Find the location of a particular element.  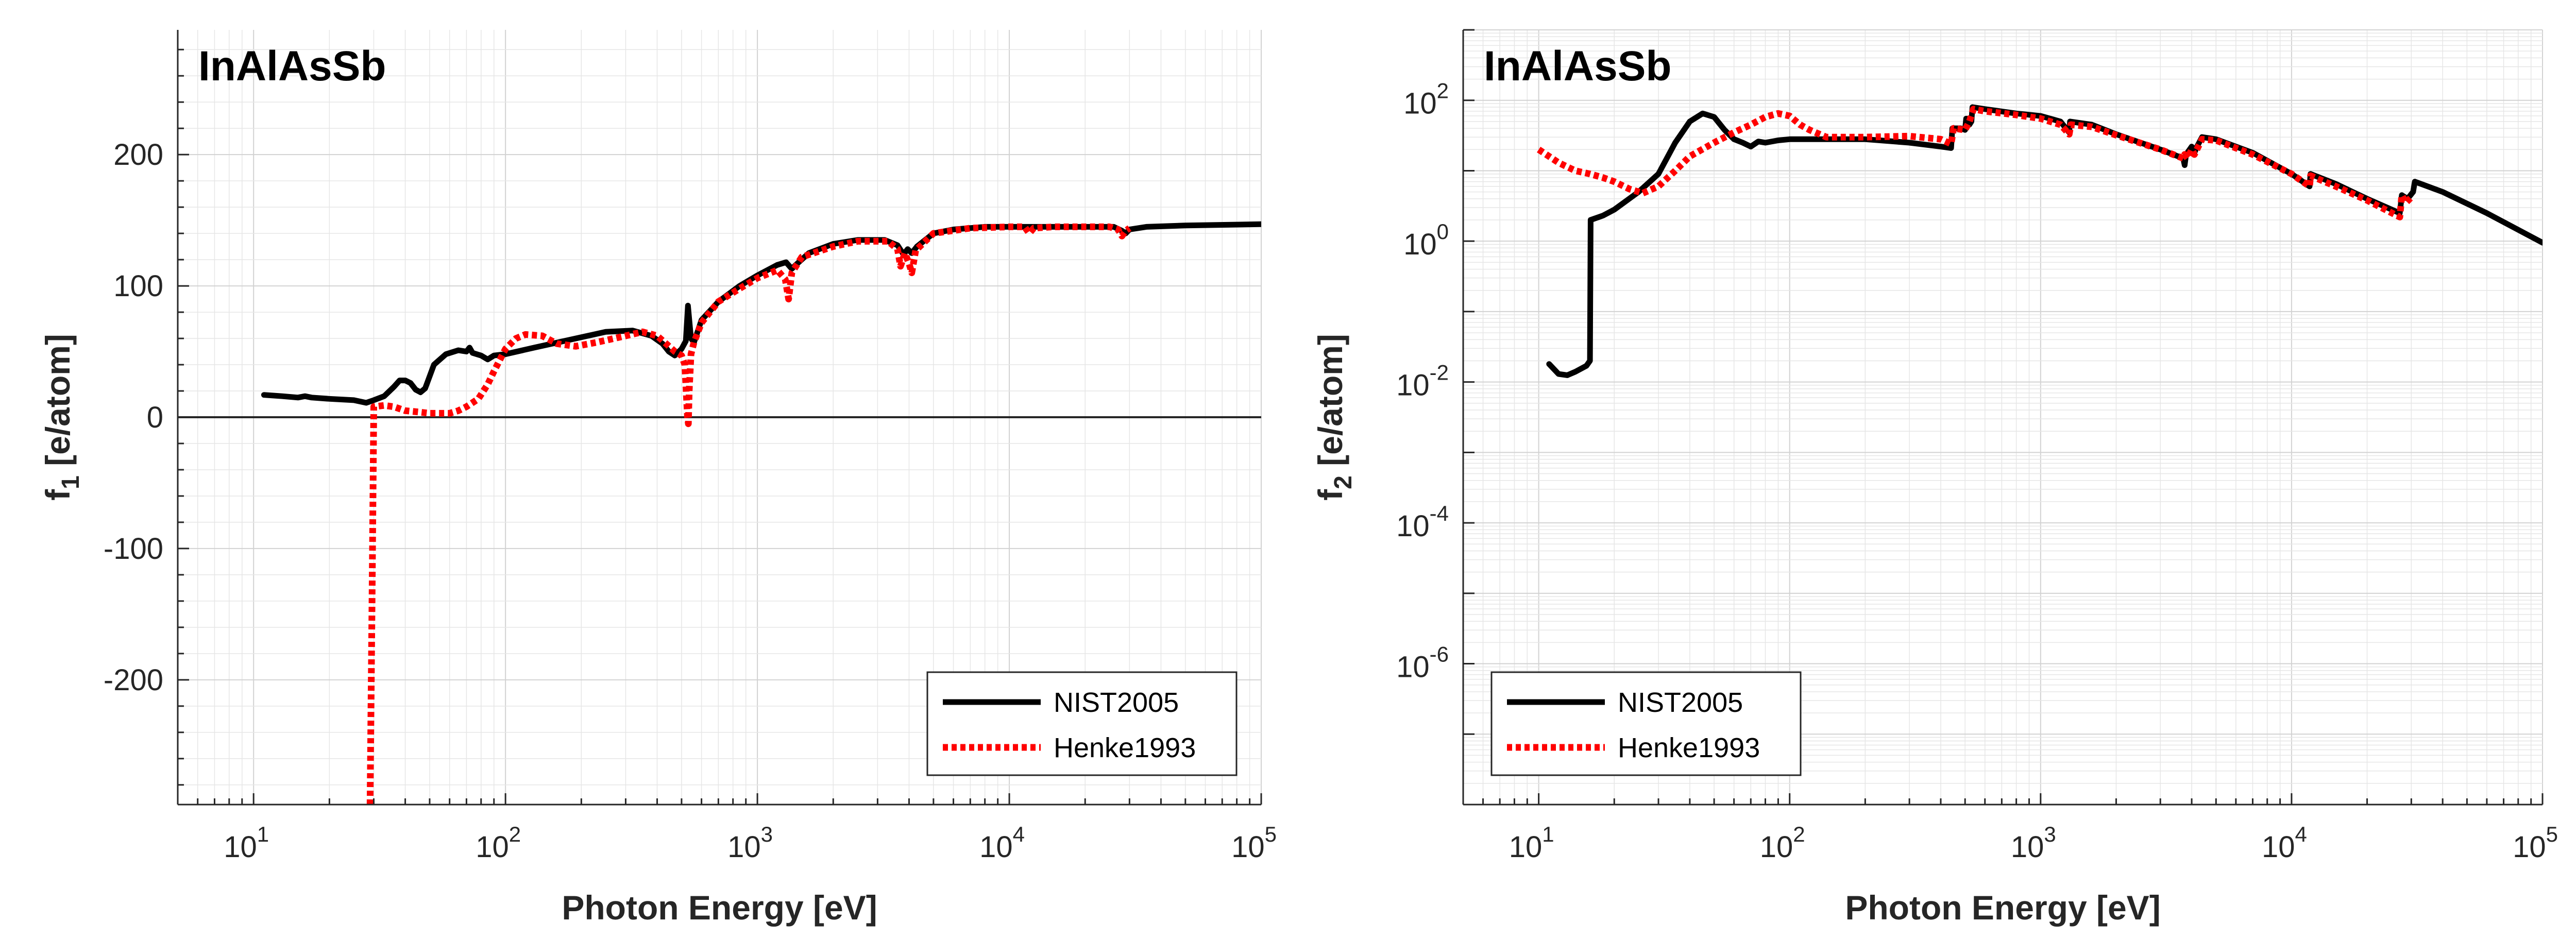

y-tick-label: 10² is located at coordinates (1426, 100).